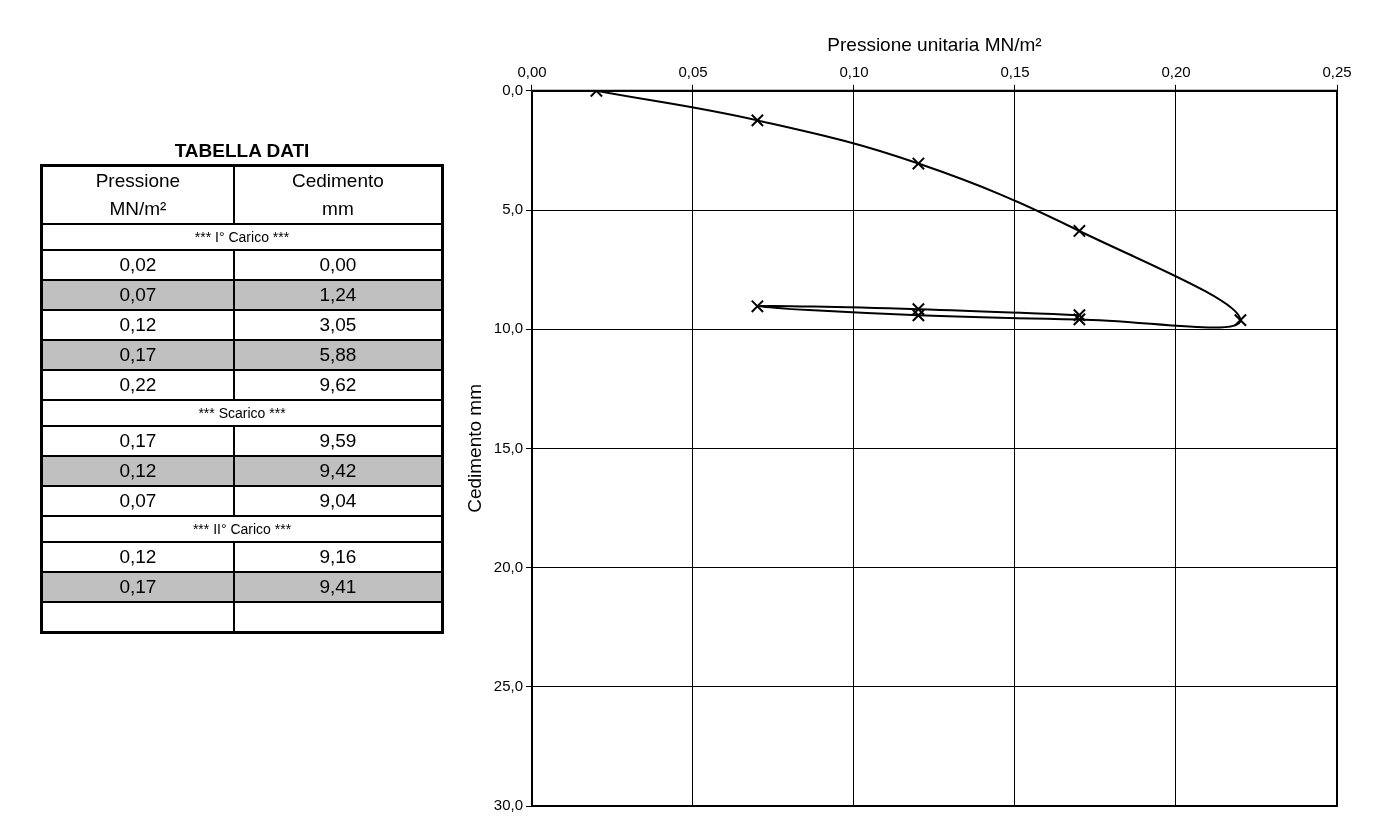  Describe the element at coordinates (508, 685) in the screenshot. I see `y-tick-label: 25,0` at that location.